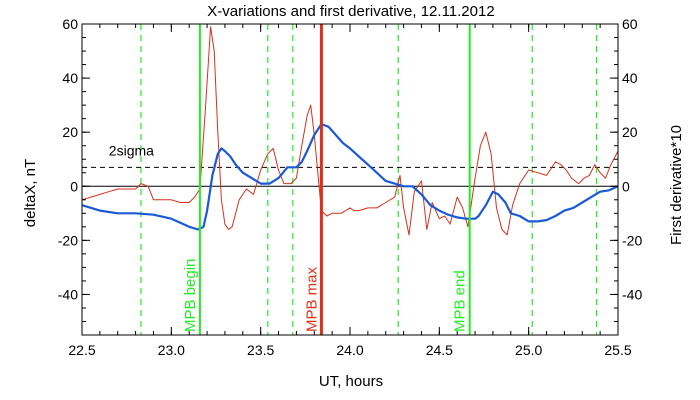 The height and width of the screenshot is (400, 700). What do you see at coordinates (74, 186) in the screenshot?
I see `y-left-tick-label-3: 0` at bounding box center [74, 186].